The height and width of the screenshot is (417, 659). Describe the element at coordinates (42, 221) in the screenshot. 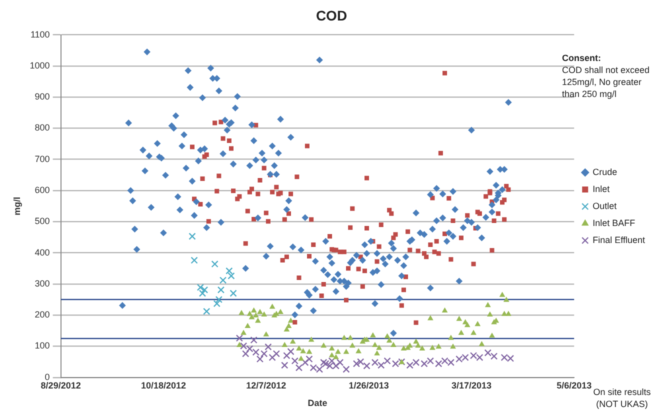

I see `y-tick-label: 500` at that location.